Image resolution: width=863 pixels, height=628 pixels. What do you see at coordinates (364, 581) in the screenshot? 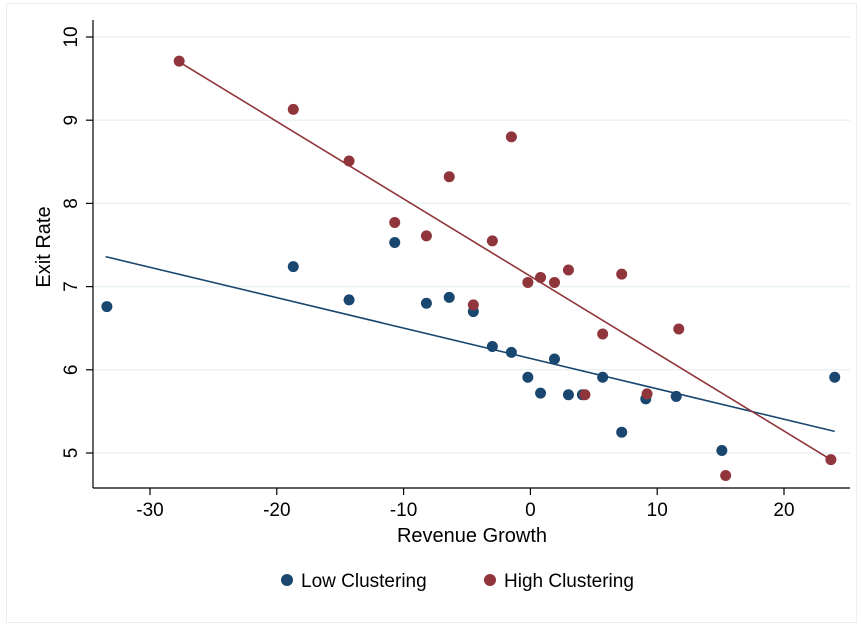
I see `legend-label-0: Low Clustering` at bounding box center [364, 581].